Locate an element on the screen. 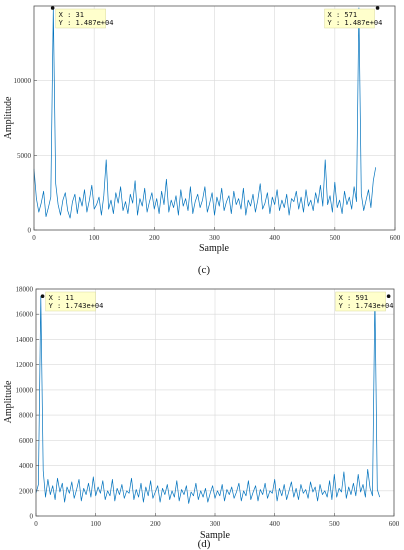 The height and width of the screenshot is (550, 404). y-tick-label-d: 14000 is located at coordinates (25, 340).